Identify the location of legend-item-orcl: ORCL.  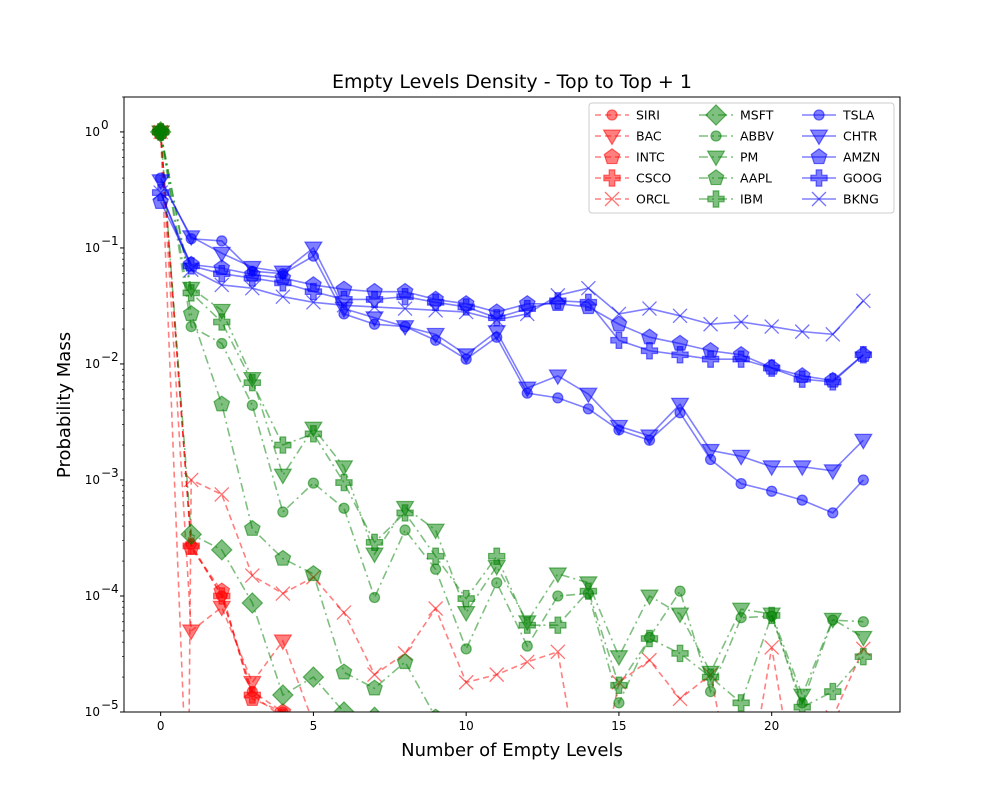
(632, 199).